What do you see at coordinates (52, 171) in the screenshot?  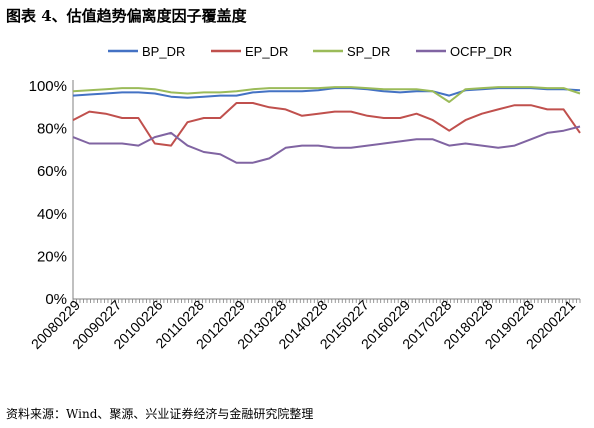 I see `y-tick-label: 60%` at bounding box center [52, 171].